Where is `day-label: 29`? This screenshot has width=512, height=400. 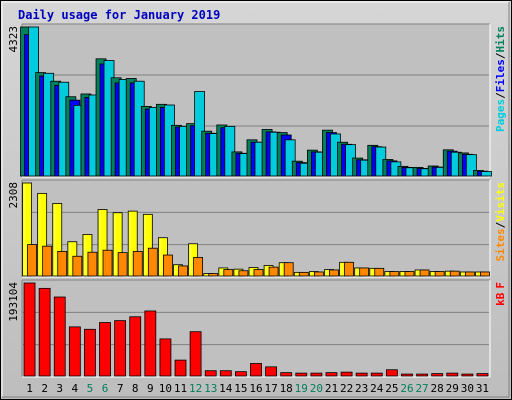
day-label: 29 is located at coordinates (452, 388).